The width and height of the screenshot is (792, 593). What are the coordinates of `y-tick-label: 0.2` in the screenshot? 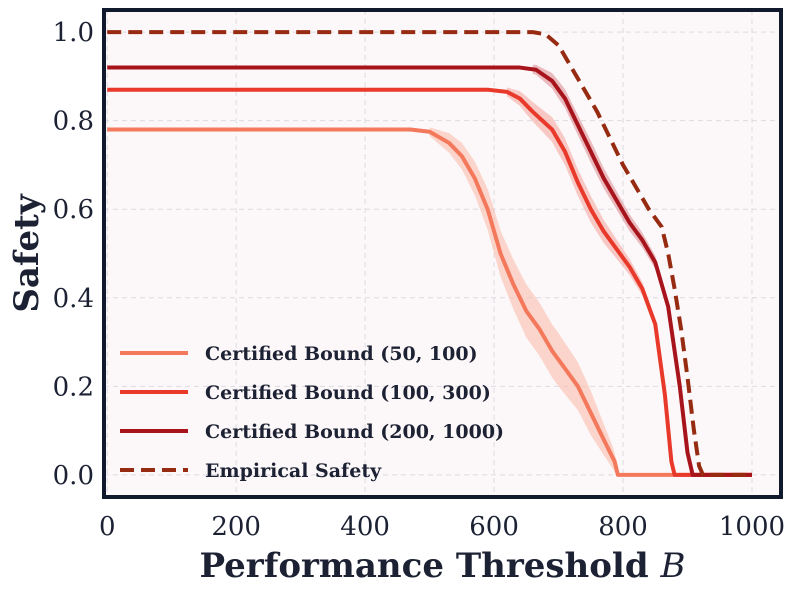 It's located at (73, 387).